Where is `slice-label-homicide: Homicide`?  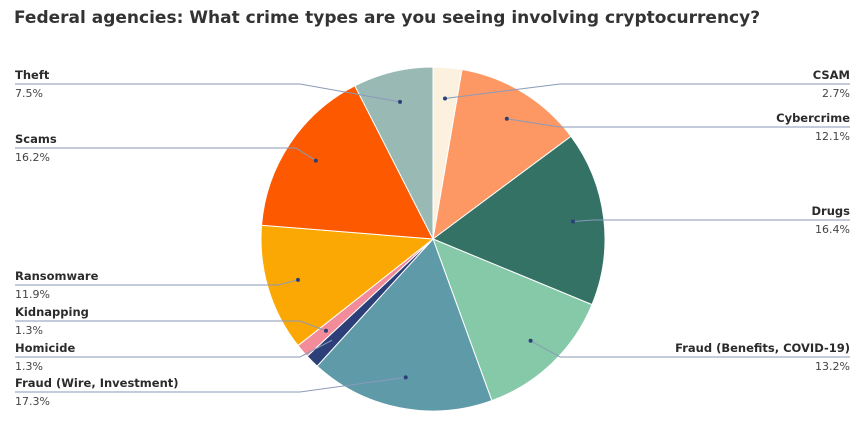 slice-label-homicide: Homicide is located at coordinates (45, 348).